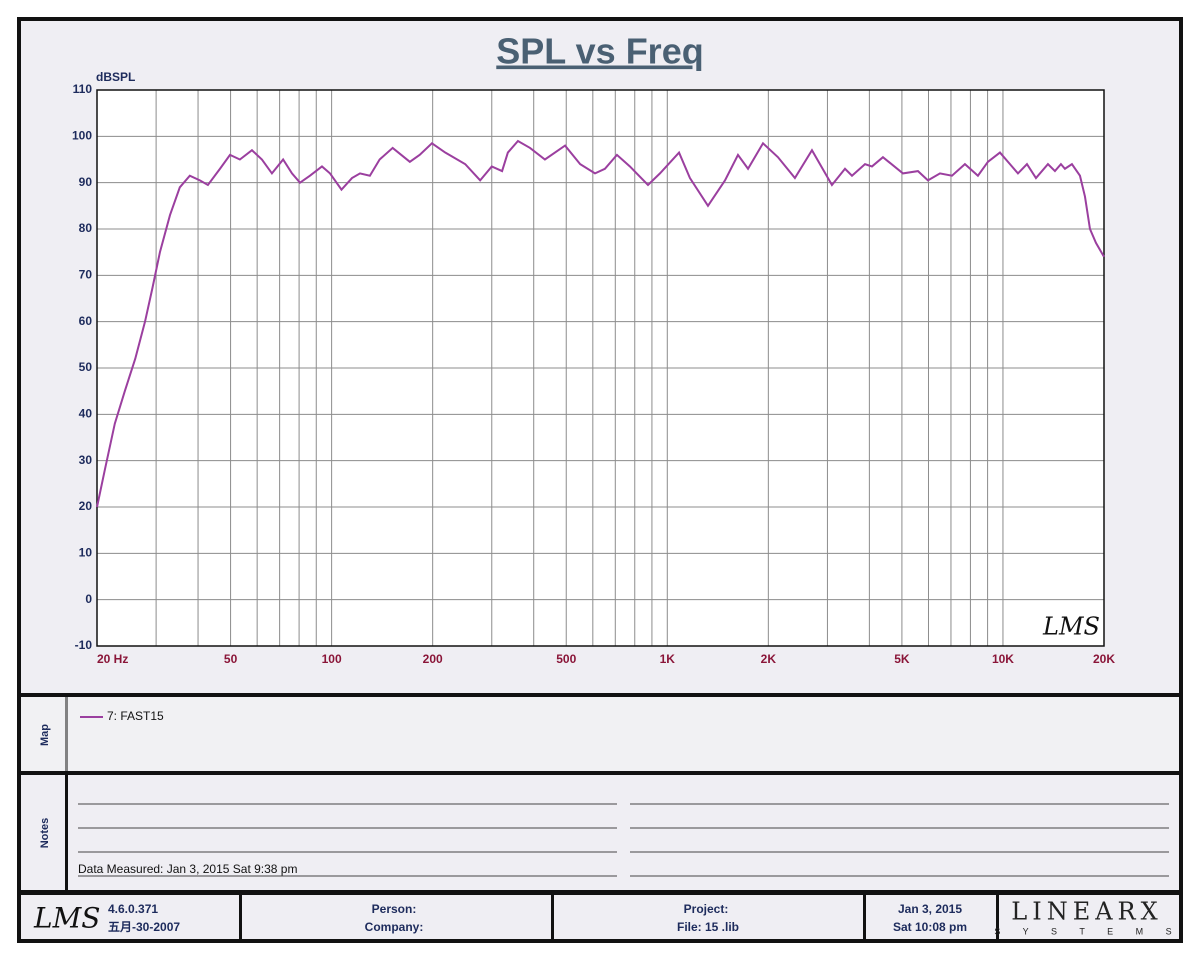 Image resolution: width=1200 pixels, height=960 pixels. What do you see at coordinates (433, 659) in the screenshot?
I see `x-tick-label: 200` at bounding box center [433, 659].